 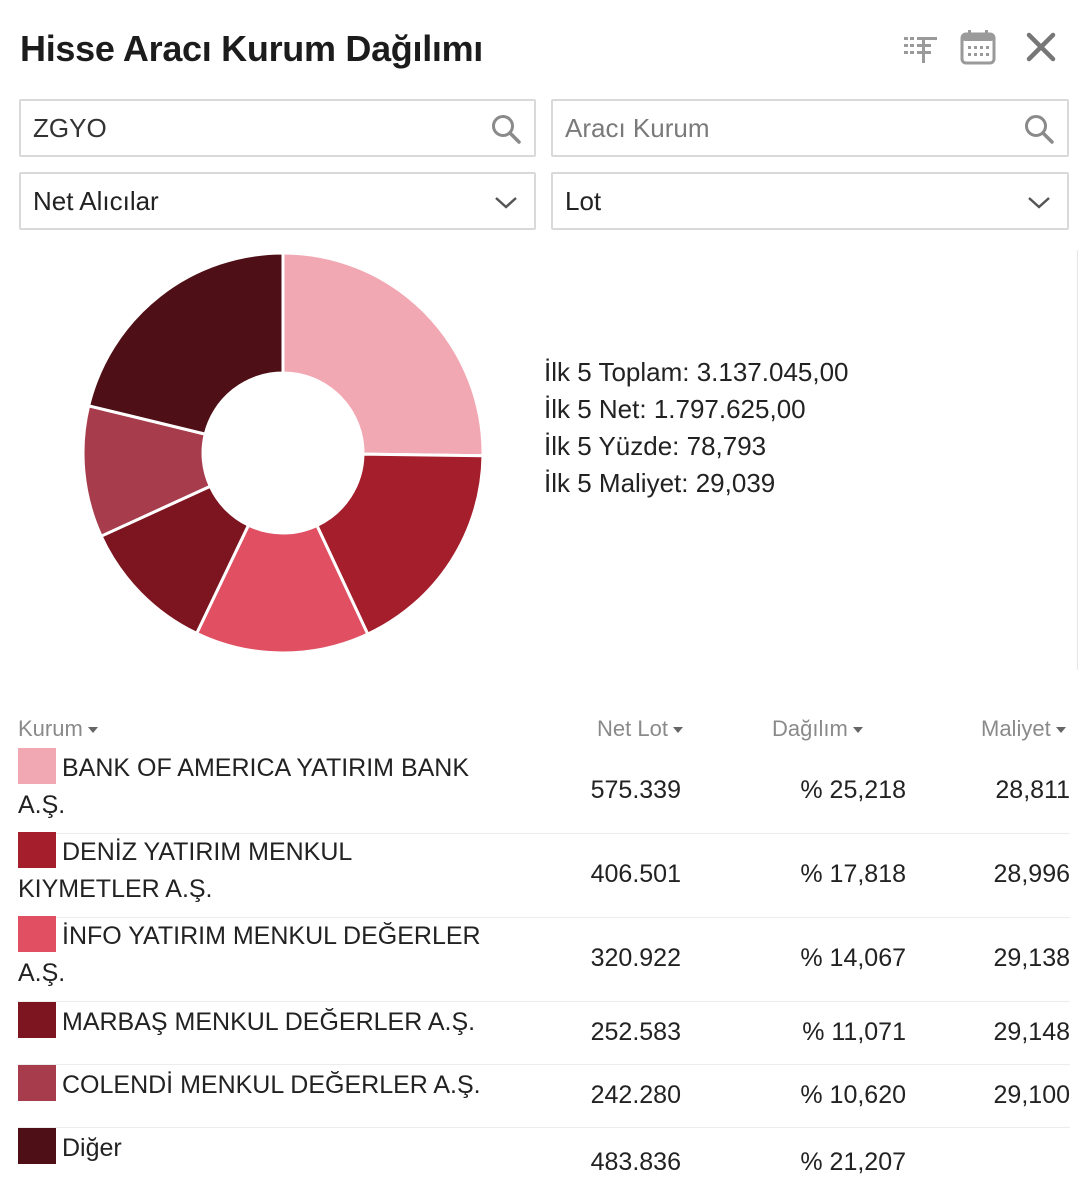 What do you see at coordinates (854, 1031) in the screenshot?
I see `dagilim-value: % 11,071` at bounding box center [854, 1031].